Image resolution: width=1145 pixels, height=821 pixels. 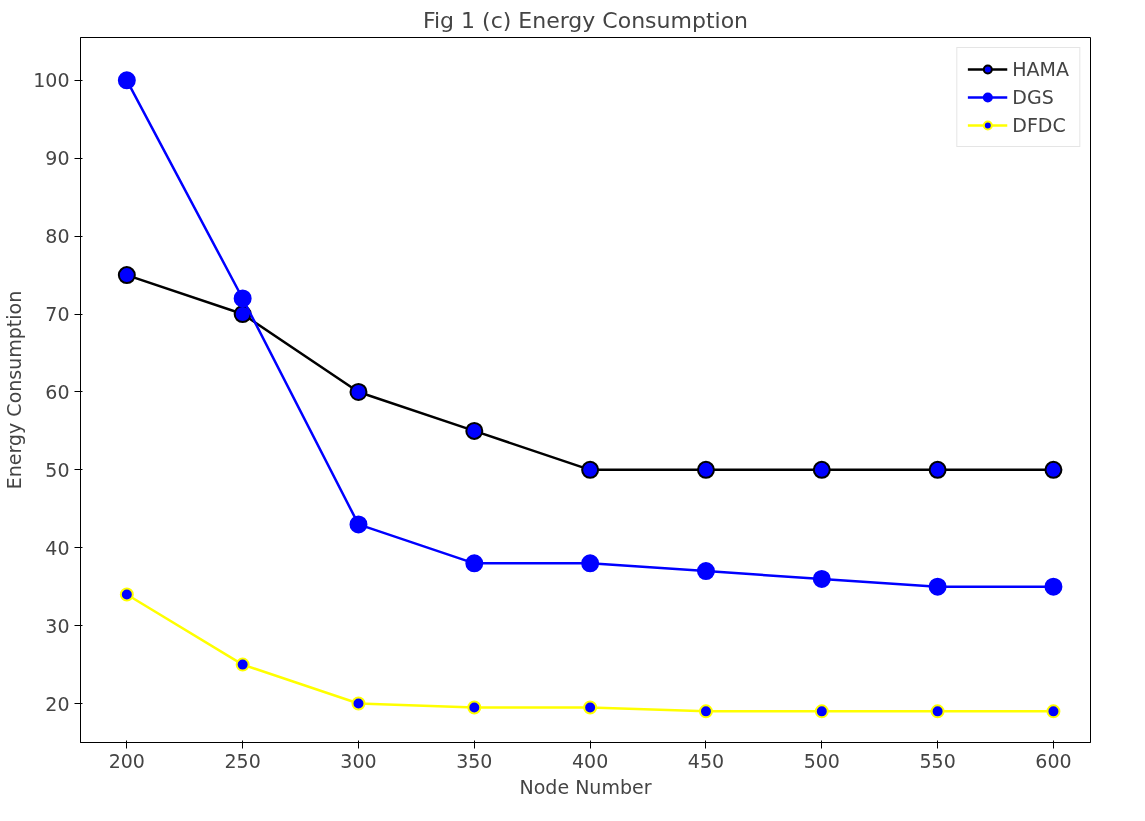 What do you see at coordinates (474, 760) in the screenshot?
I see `x-tick-label: 350` at bounding box center [474, 760].